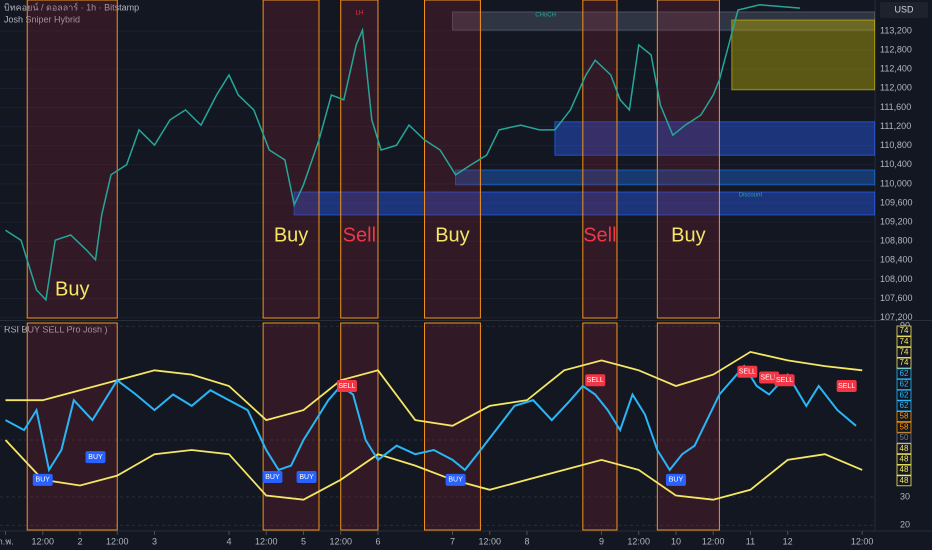  I want to click on y-tick-label: 110,800, so click(896, 145).